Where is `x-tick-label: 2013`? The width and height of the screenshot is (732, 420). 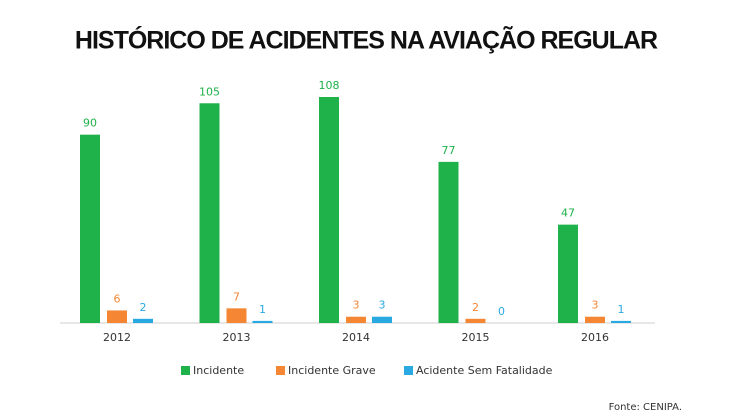
x-tick-label: 2013 is located at coordinates (237, 337).